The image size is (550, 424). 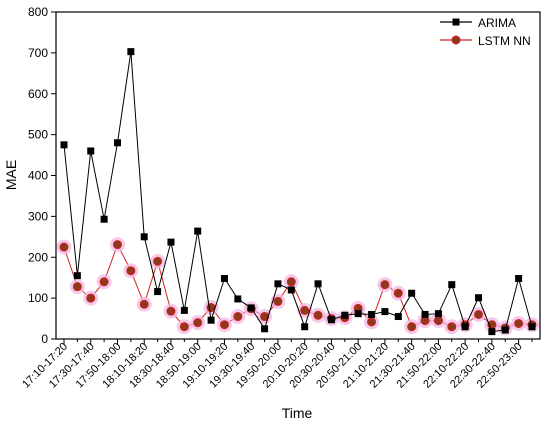 I want to click on legend: ARIMA LSTM NN, so click(x=485, y=32).